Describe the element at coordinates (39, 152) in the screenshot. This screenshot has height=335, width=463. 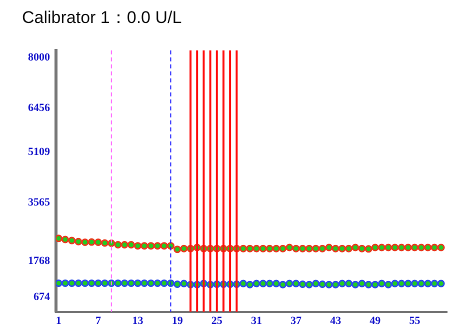
I see `y-tick-label: 5109` at that location.